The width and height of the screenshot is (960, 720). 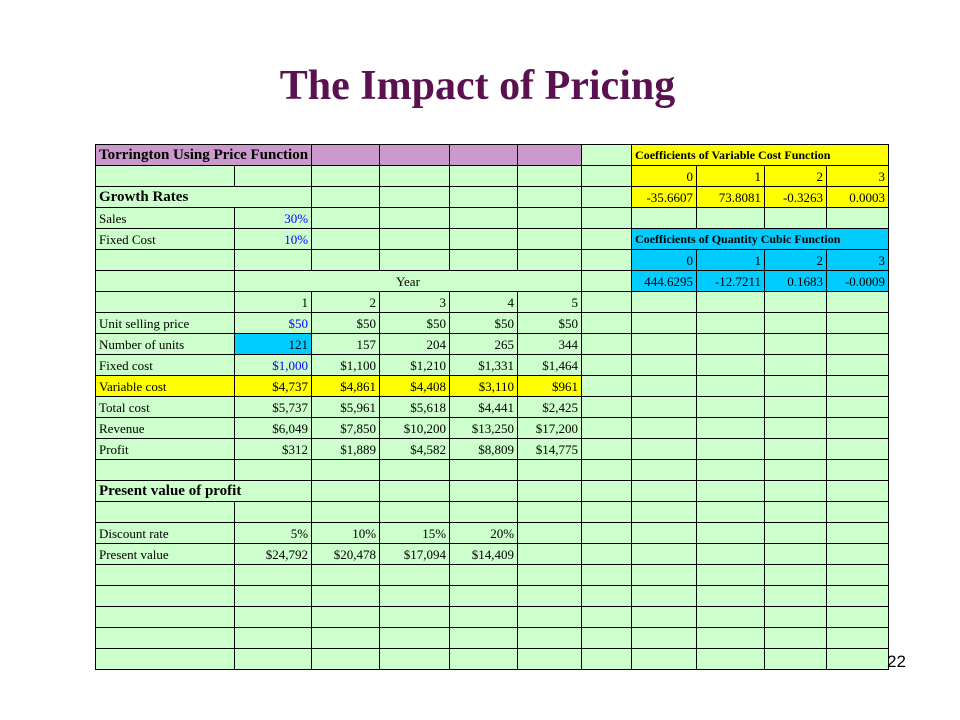 What do you see at coordinates (550, 407) in the screenshot?
I see `value-cell: $2,425` at bounding box center [550, 407].